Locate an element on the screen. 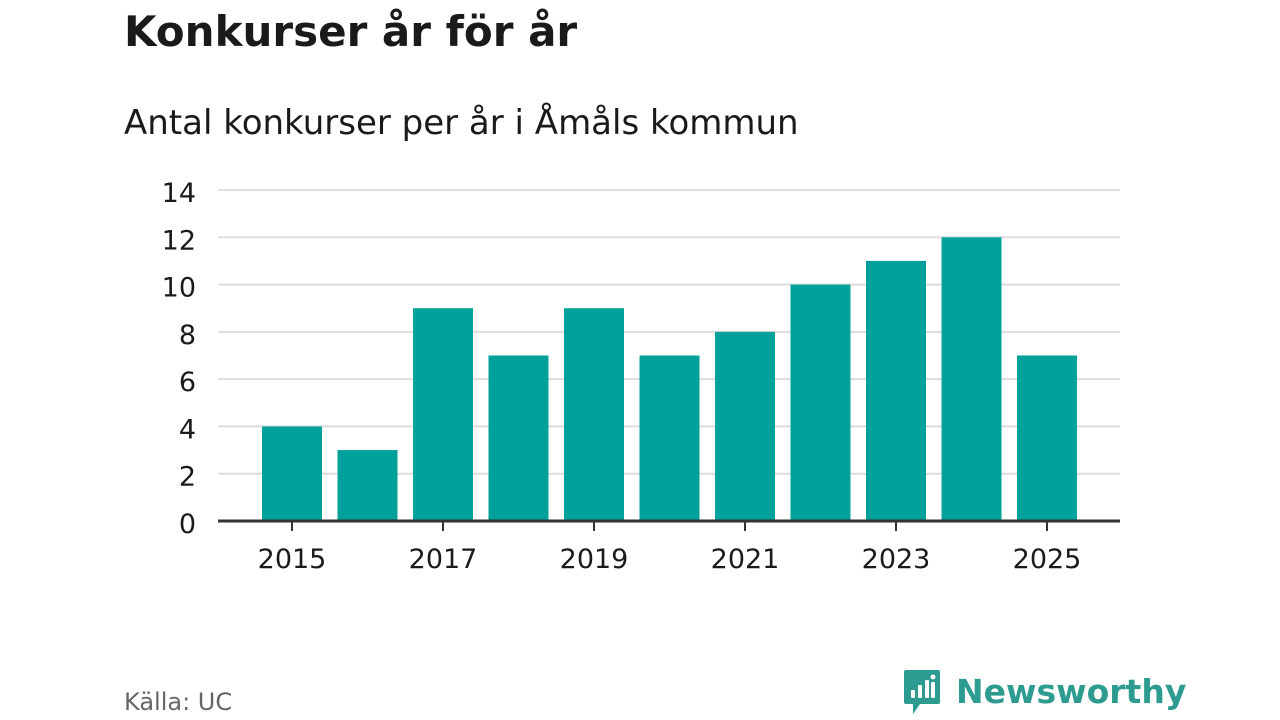 The image size is (1280, 720). brand-logo: Newsworthy is located at coordinates (1044, 692).